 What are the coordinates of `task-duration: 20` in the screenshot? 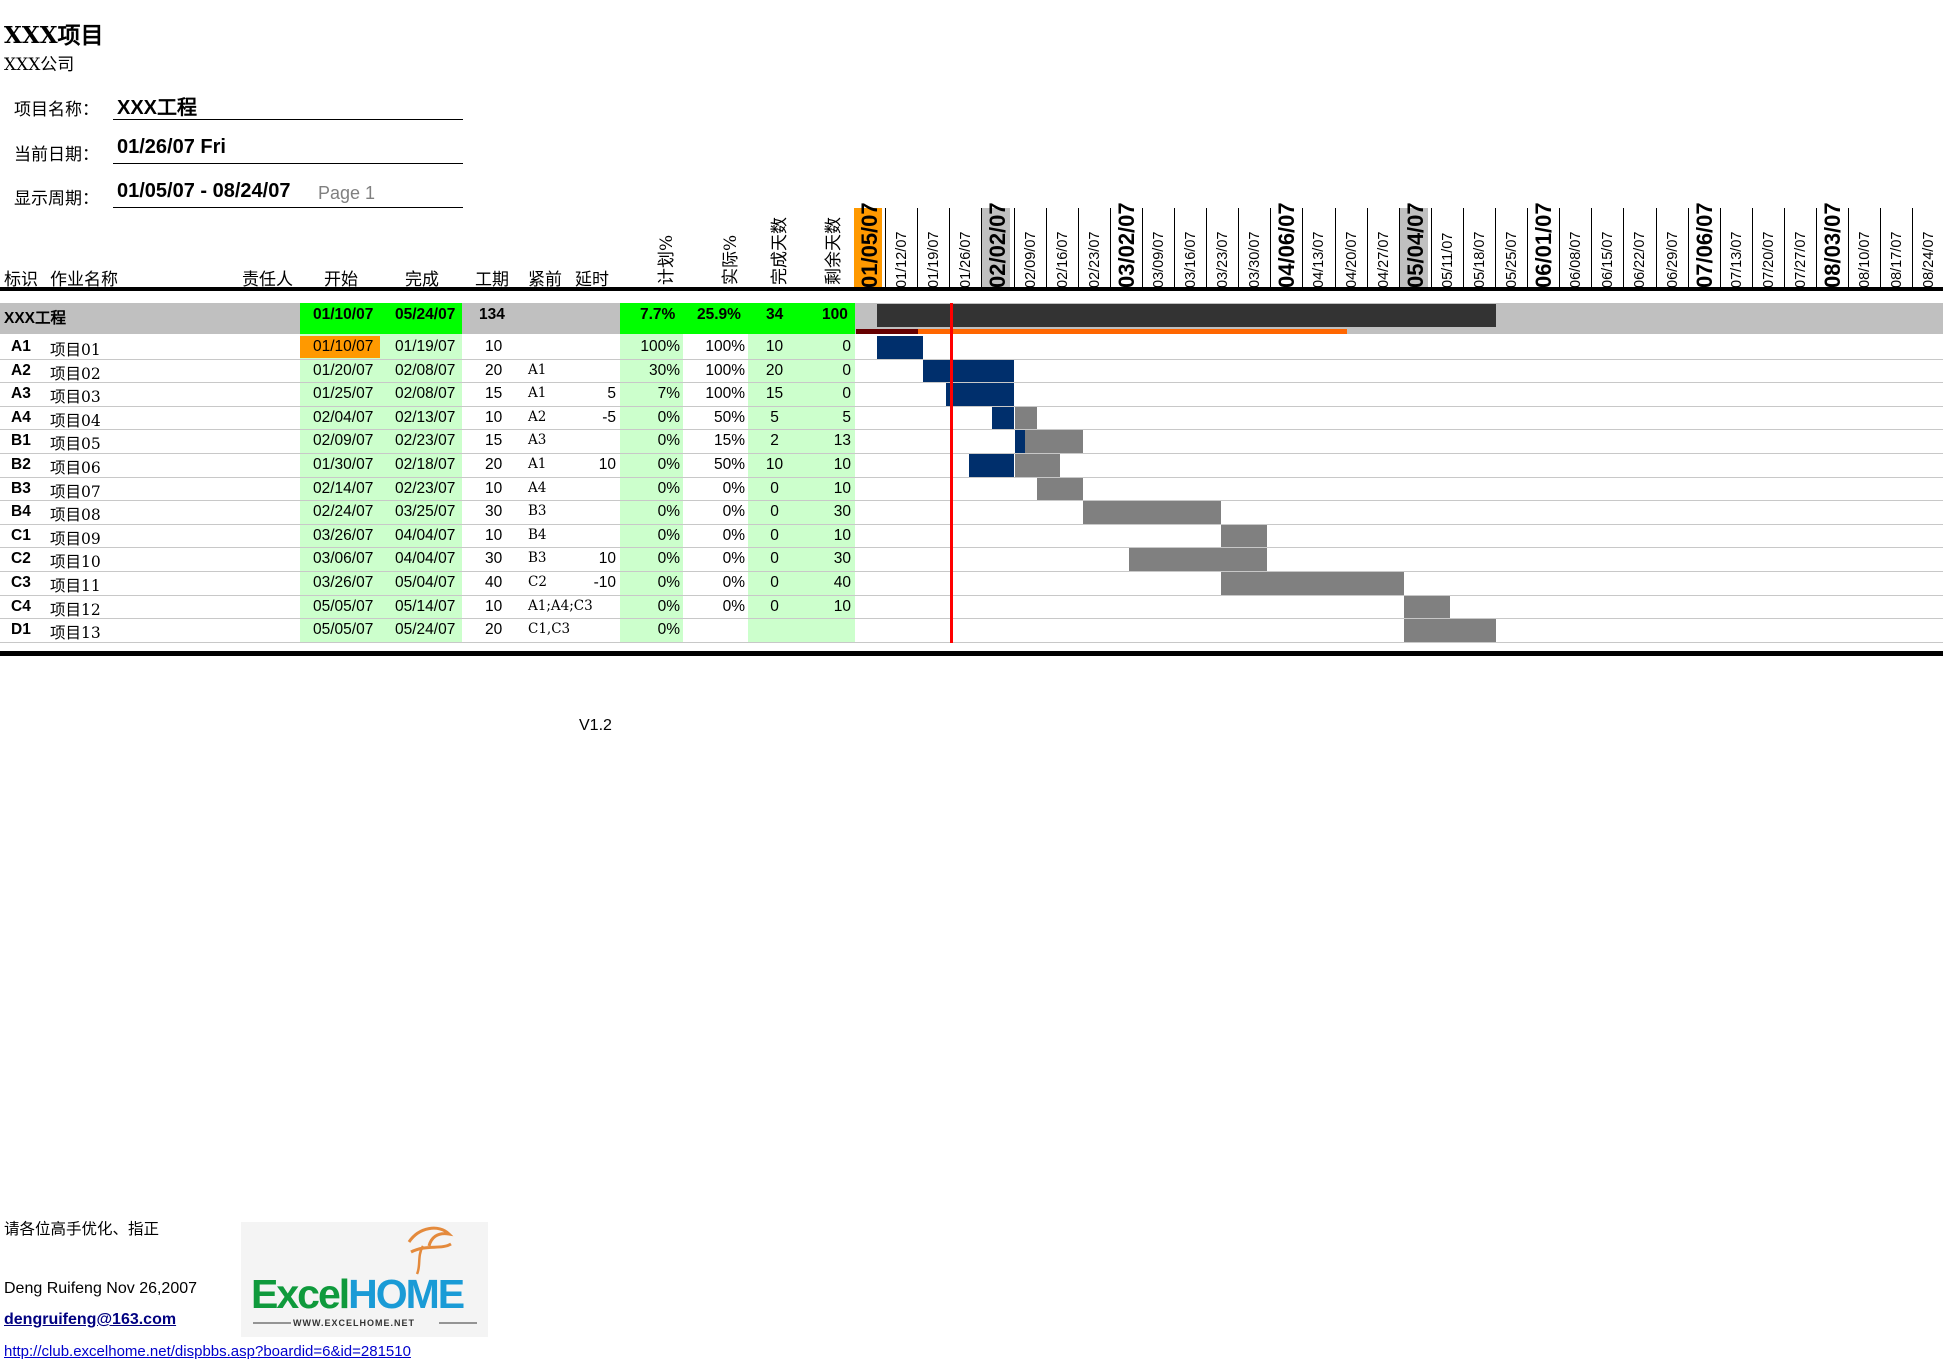 It's located at (494, 464).